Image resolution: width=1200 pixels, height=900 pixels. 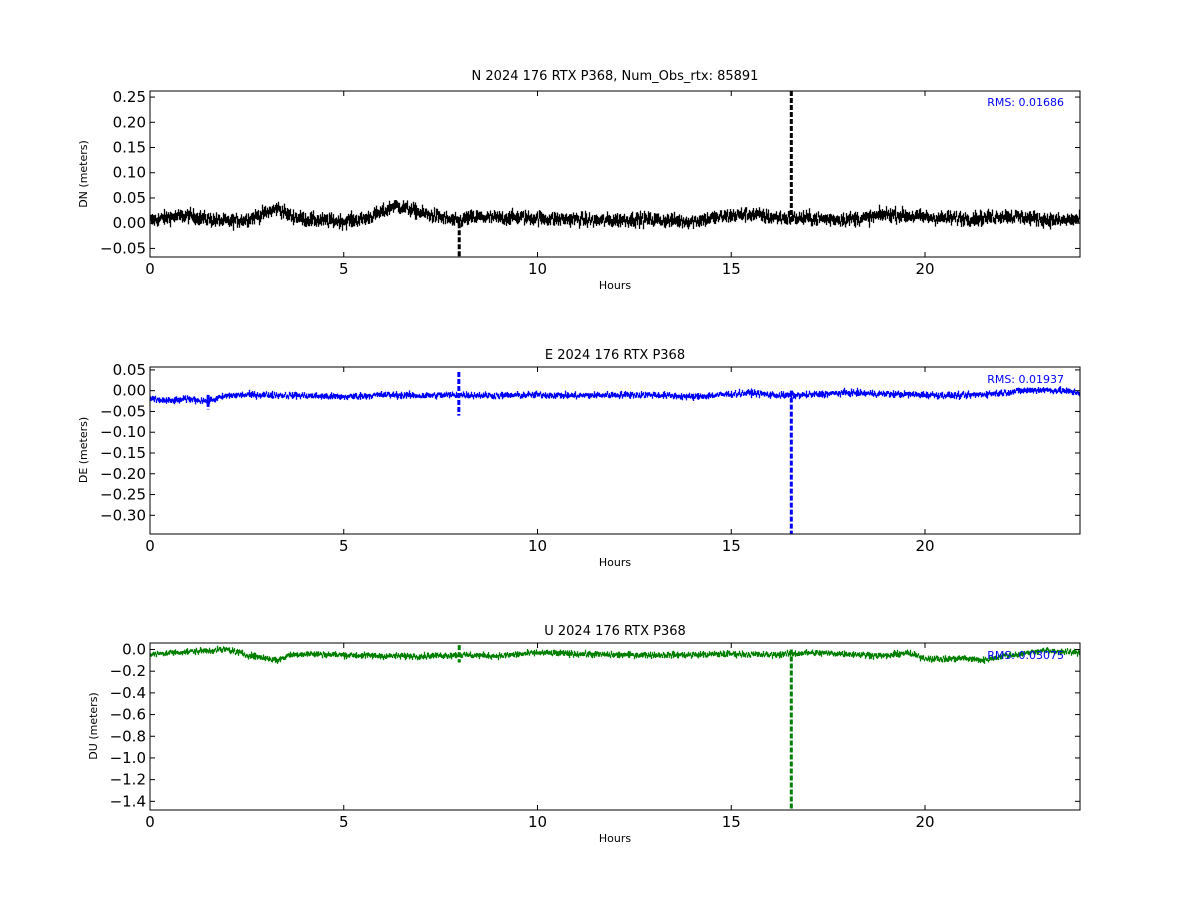 What do you see at coordinates (129, 173) in the screenshot?
I see `y-tick-label: 0.10` at bounding box center [129, 173].